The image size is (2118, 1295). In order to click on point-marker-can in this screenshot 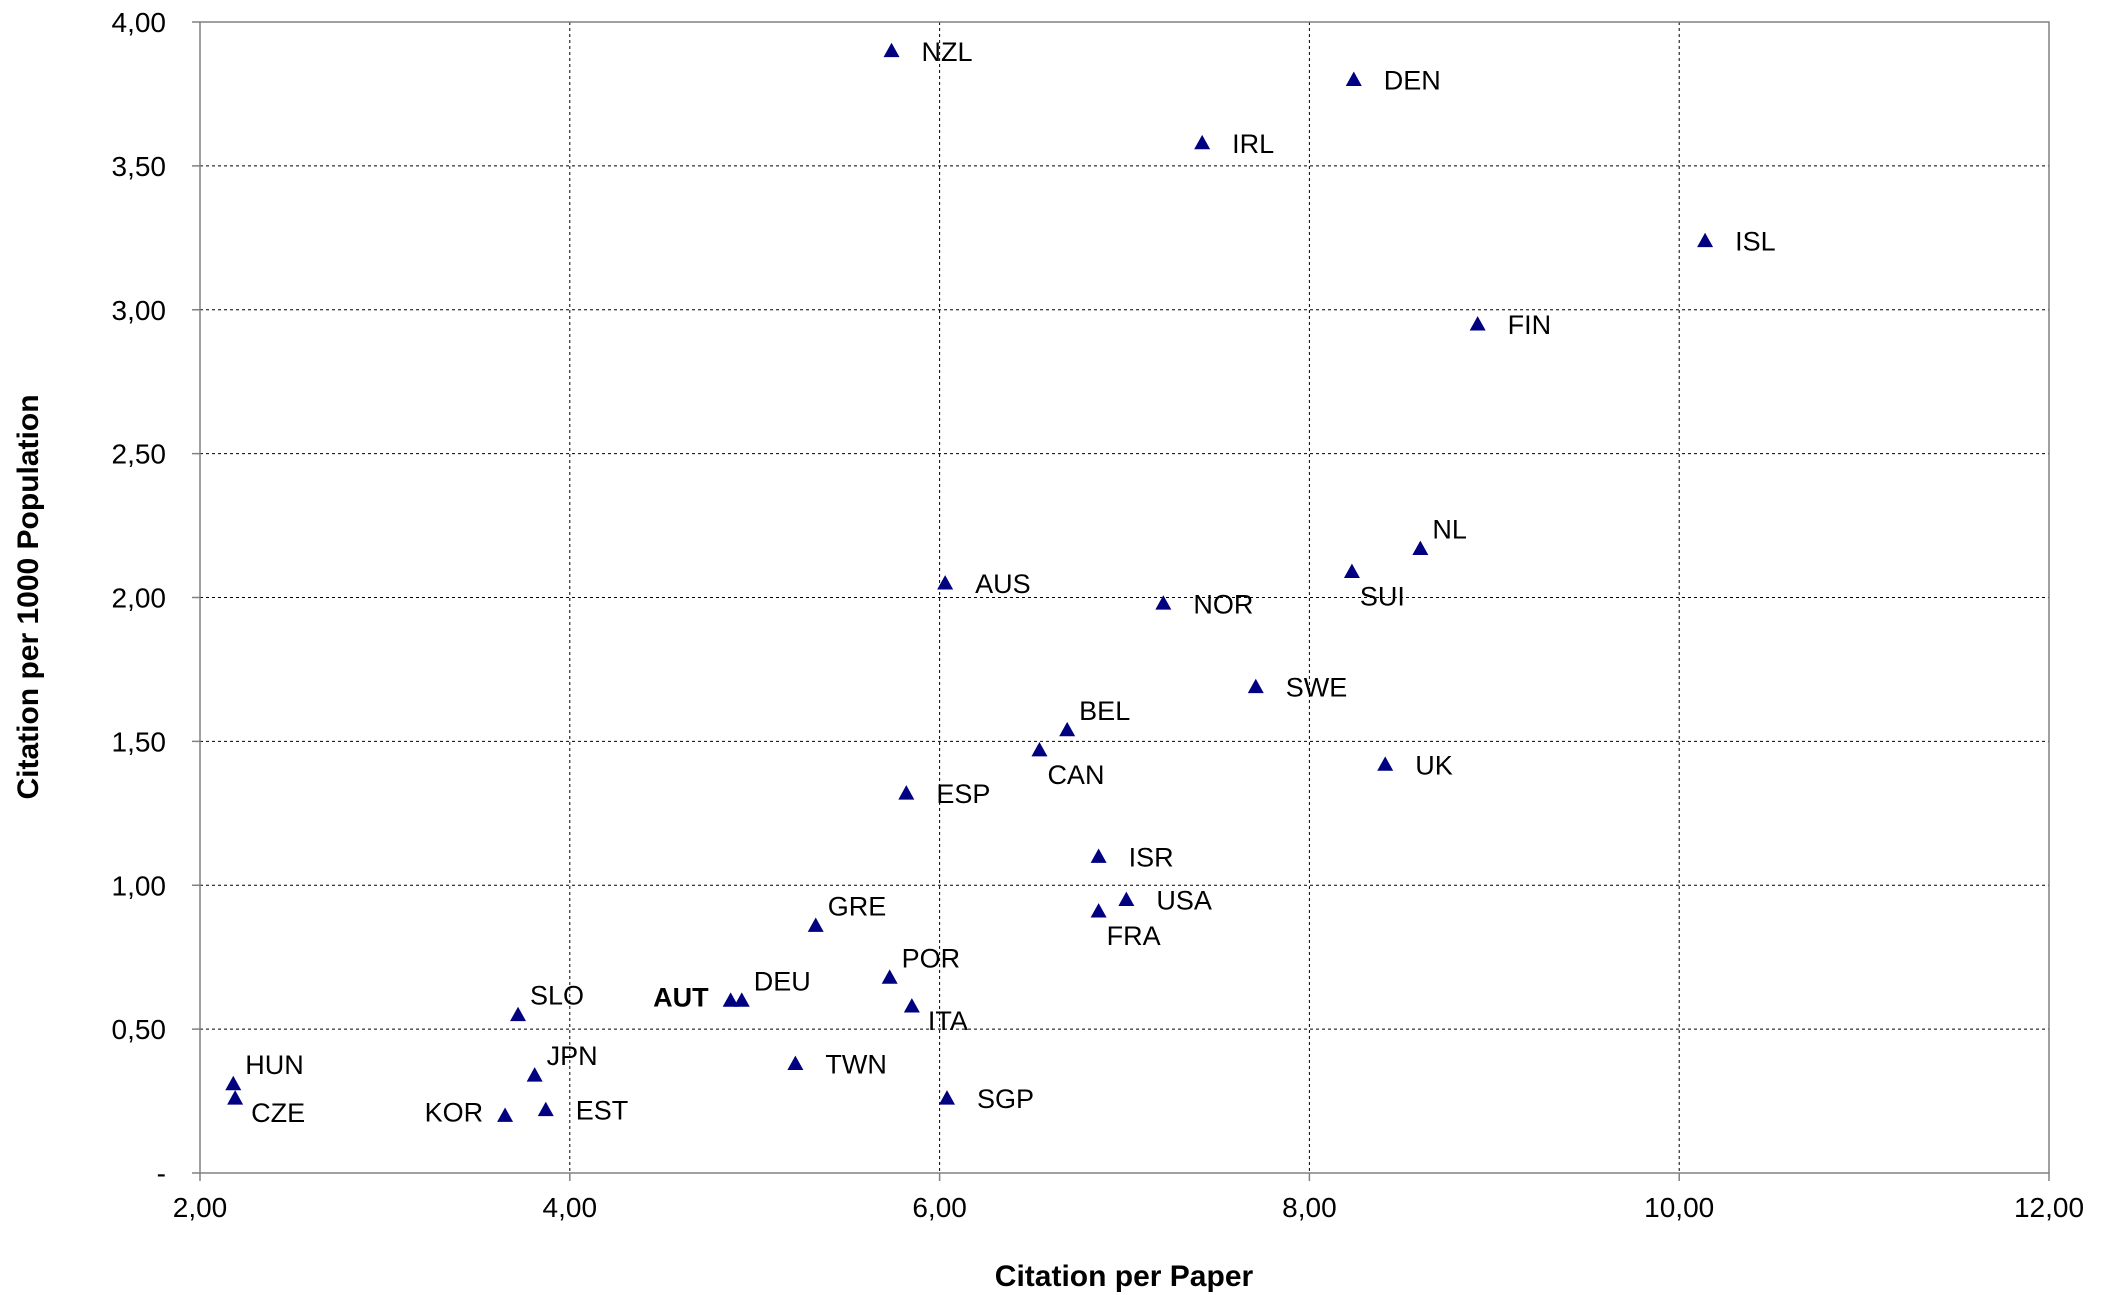, I will do `click(1039, 749)`.